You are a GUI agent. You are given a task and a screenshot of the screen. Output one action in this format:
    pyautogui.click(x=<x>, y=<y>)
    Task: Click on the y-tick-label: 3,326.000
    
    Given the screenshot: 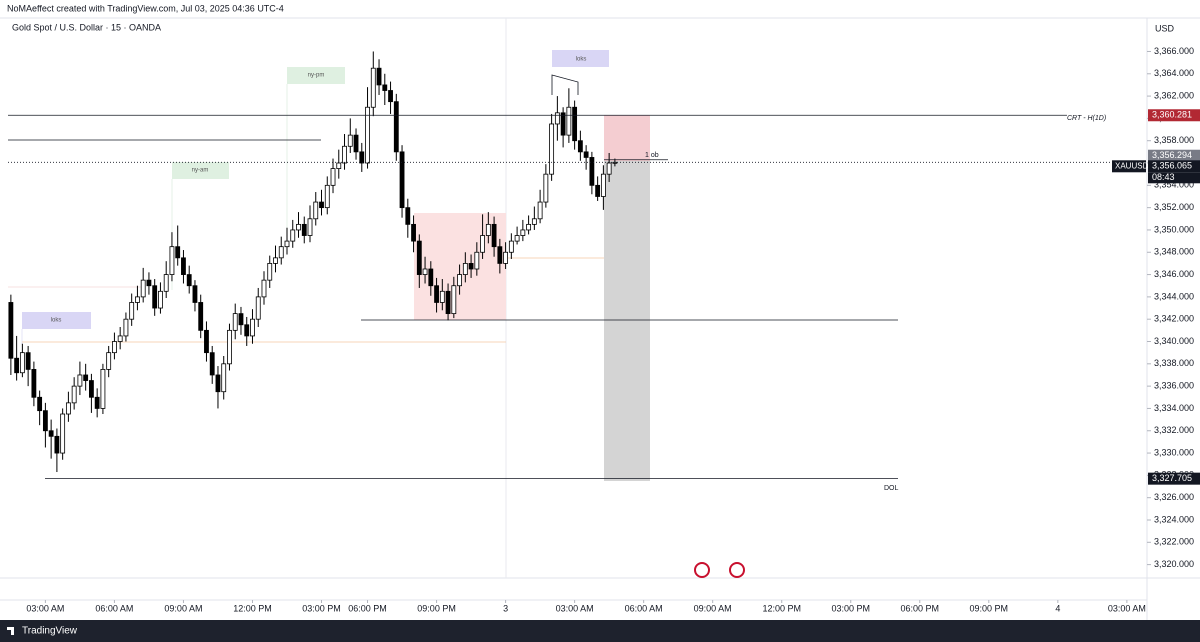 What is the action you would take?
    pyautogui.click(x=1174, y=497)
    